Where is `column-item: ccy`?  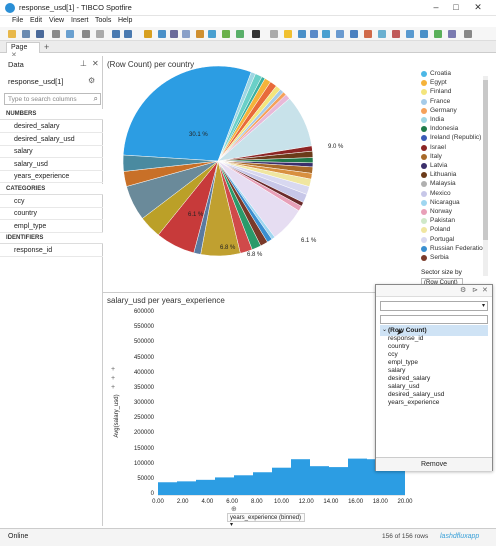 column-item: ccy is located at coordinates (51, 202).